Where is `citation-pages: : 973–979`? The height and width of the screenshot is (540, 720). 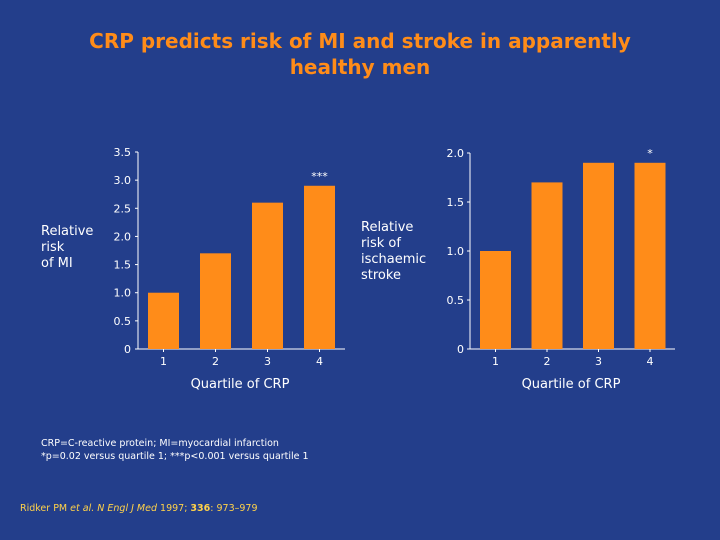
citation-pages: : 973–979 is located at coordinates (234, 508).